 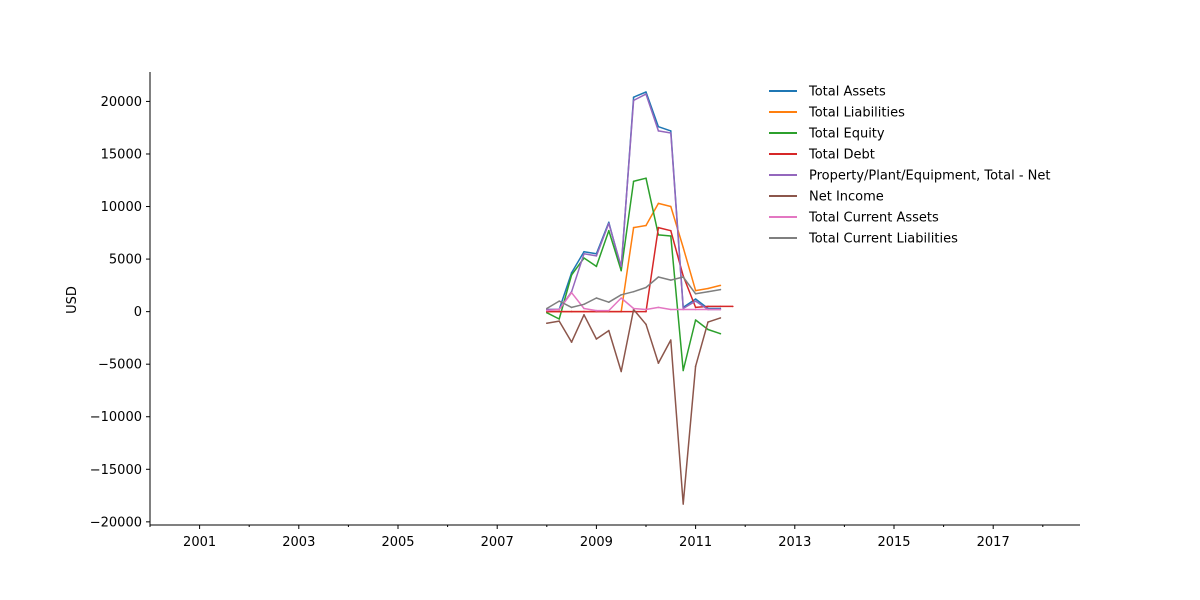 What do you see at coordinates (847, 92) in the screenshot?
I see `legend-label: Total Assets` at bounding box center [847, 92].